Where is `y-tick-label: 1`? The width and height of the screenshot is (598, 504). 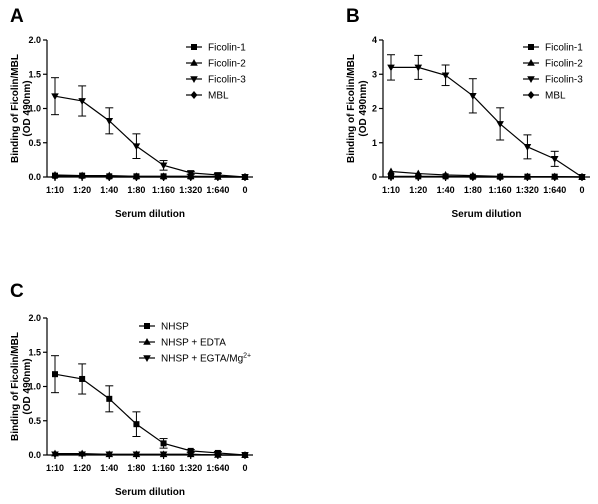
y-tick-label: 1 is located at coordinates (374, 143).